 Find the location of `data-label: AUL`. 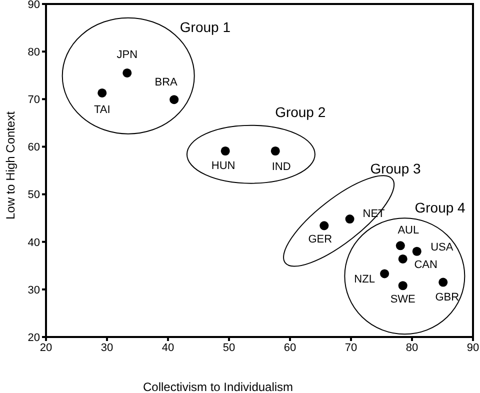

data-label: AUL is located at coordinates (409, 230).